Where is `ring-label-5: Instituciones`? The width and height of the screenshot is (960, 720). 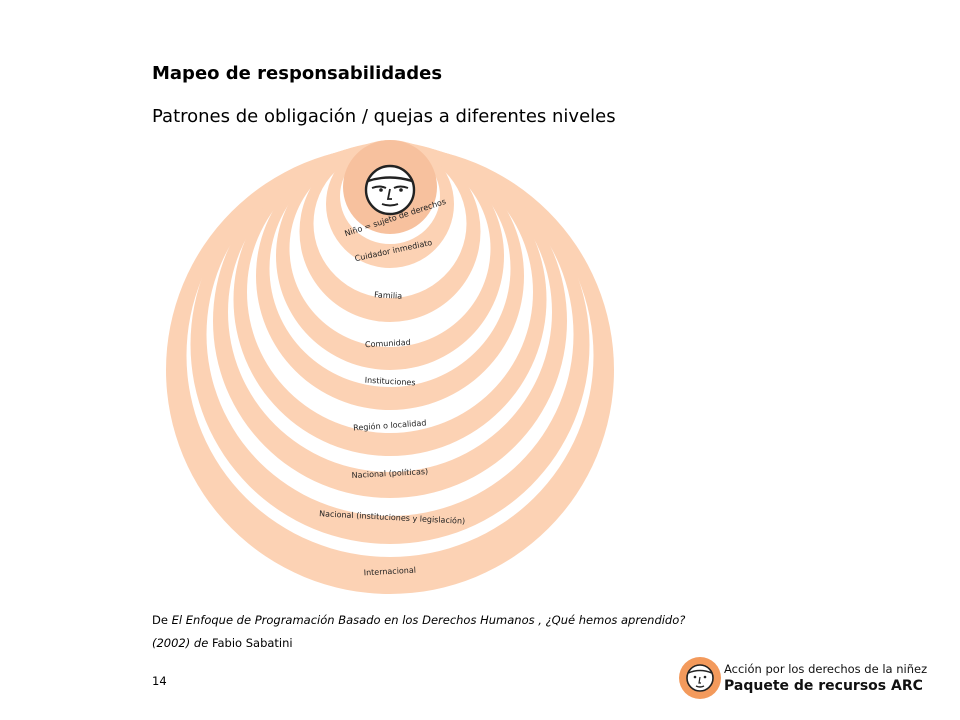 ring-label-5: Instituciones is located at coordinates (390, 382).